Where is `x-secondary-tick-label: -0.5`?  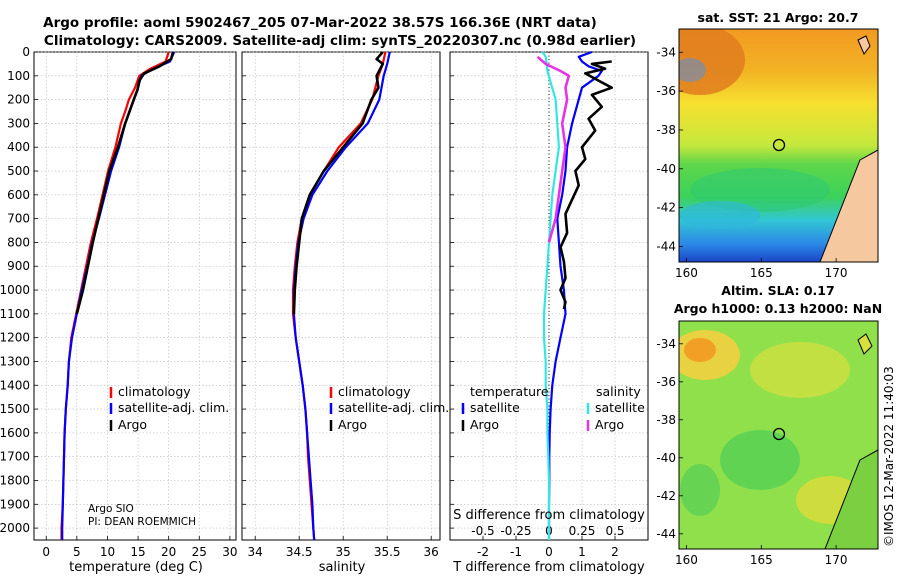 x-secondary-tick-label: -0.5 is located at coordinates (482, 531).